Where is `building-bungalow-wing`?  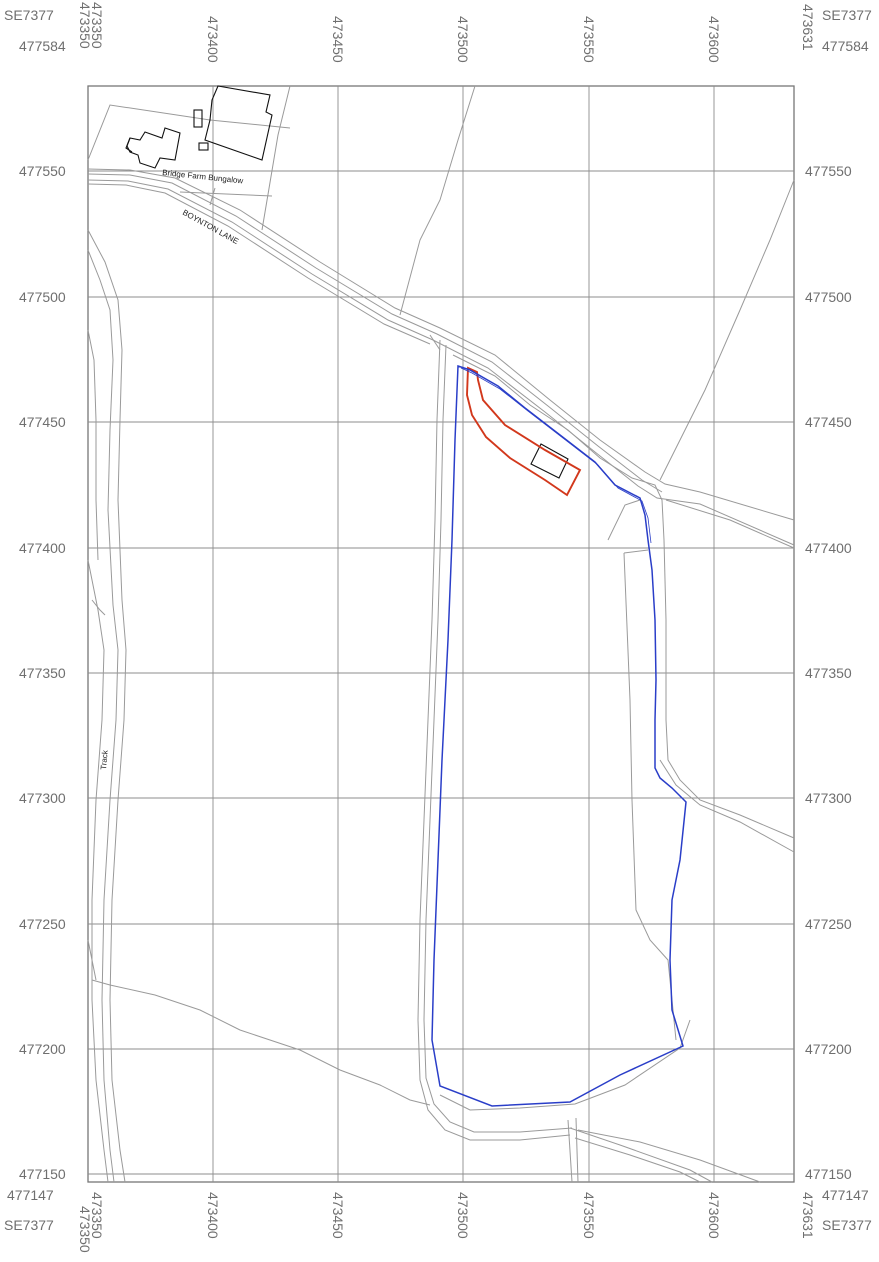
building-bungalow-wing is located at coordinates (129, 145).